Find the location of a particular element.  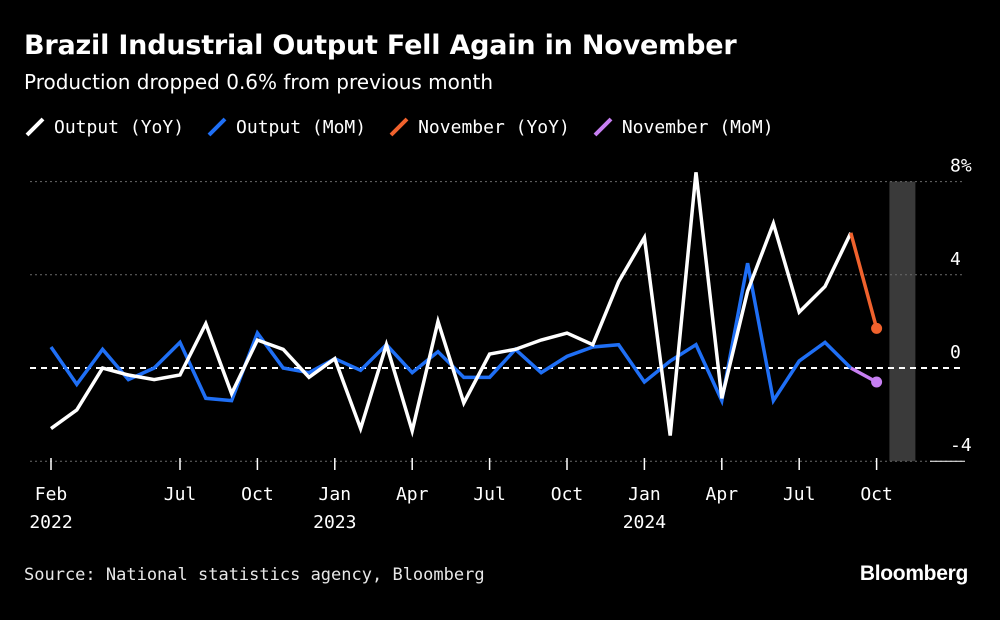

legend-swatch-november-yoy is located at coordinates (399, 127).